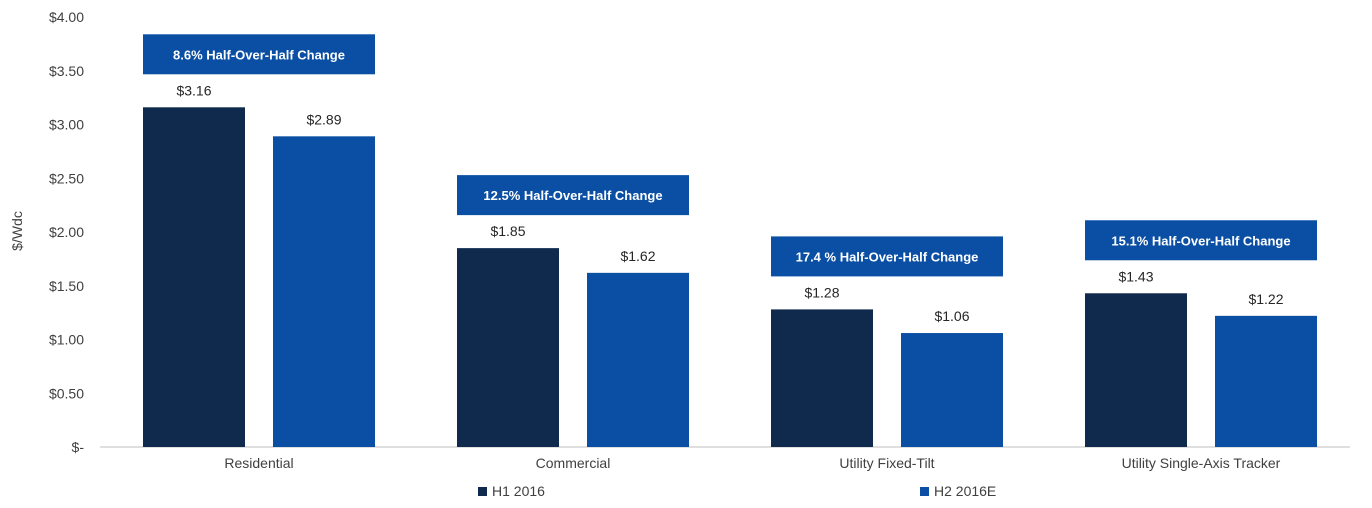 Image resolution: width=1372 pixels, height=508 pixels. What do you see at coordinates (1265, 299) in the screenshot?
I see `data-label: $1.22` at bounding box center [1265, 299].